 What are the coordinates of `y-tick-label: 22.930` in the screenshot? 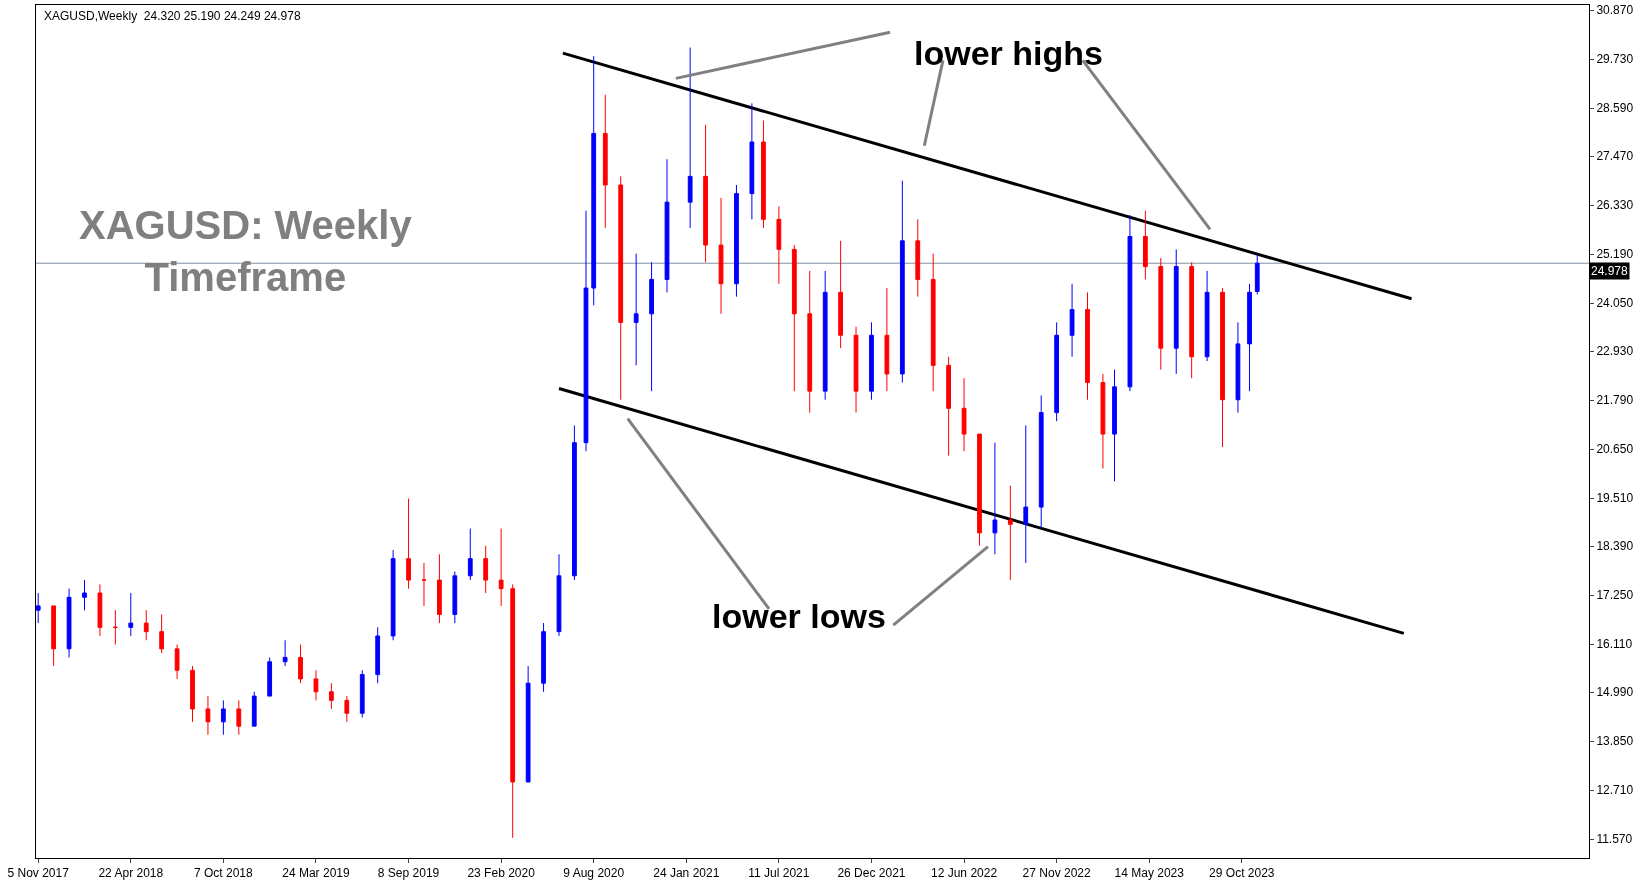 It's located at (1615, 351).